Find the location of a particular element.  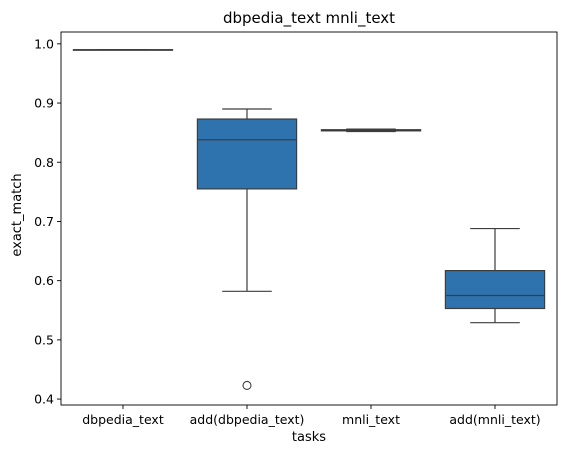

y-tick-label-6: 1.0 is located at coordinates (44, 43).